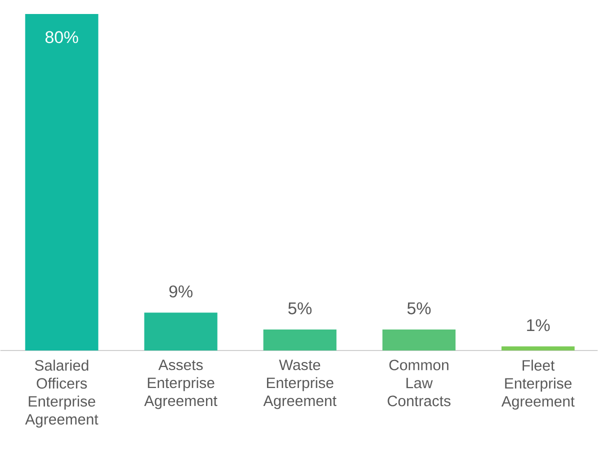 The height and width of the screenshot is (458, 598). Describe the element at coordinates (538, 385) in the screenshot. I see `x-tick-label: Fleet Enterprise Agreement` at that location.